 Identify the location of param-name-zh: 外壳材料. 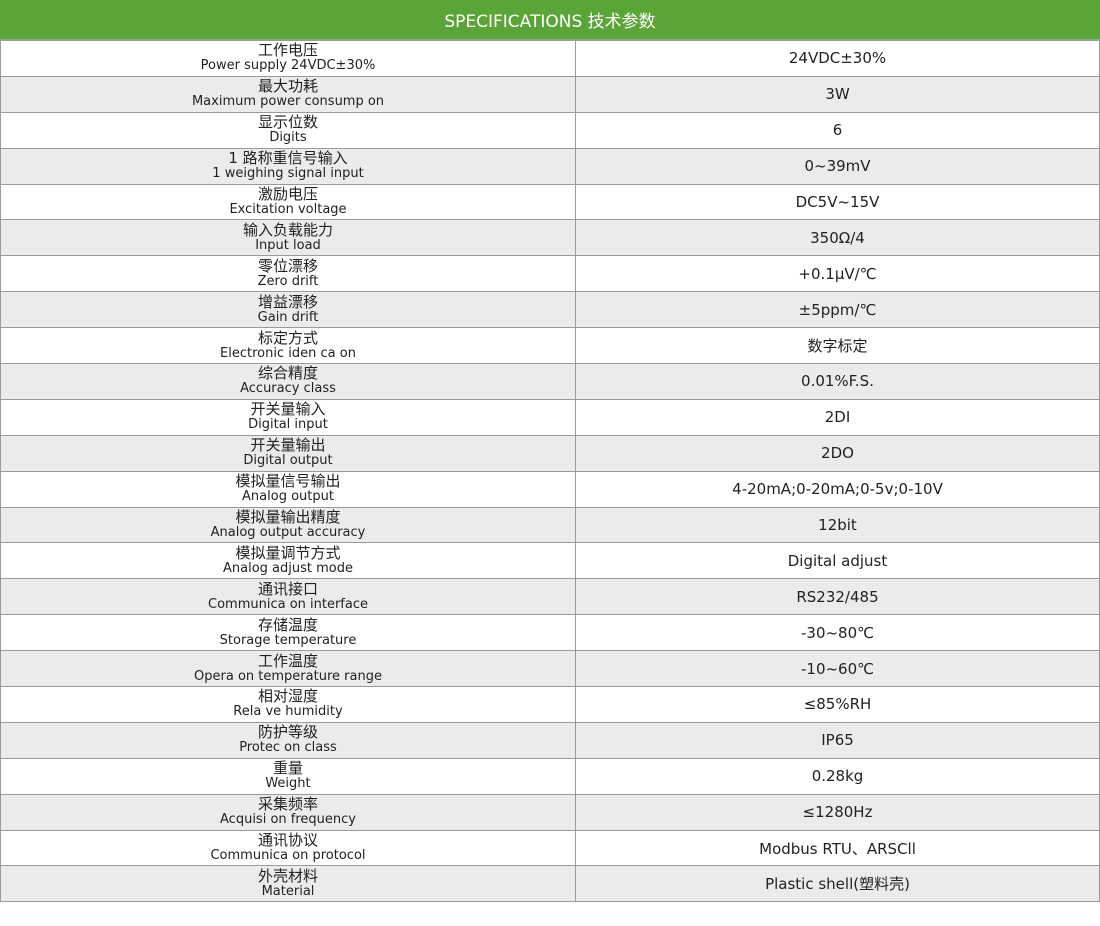
(287, 875).